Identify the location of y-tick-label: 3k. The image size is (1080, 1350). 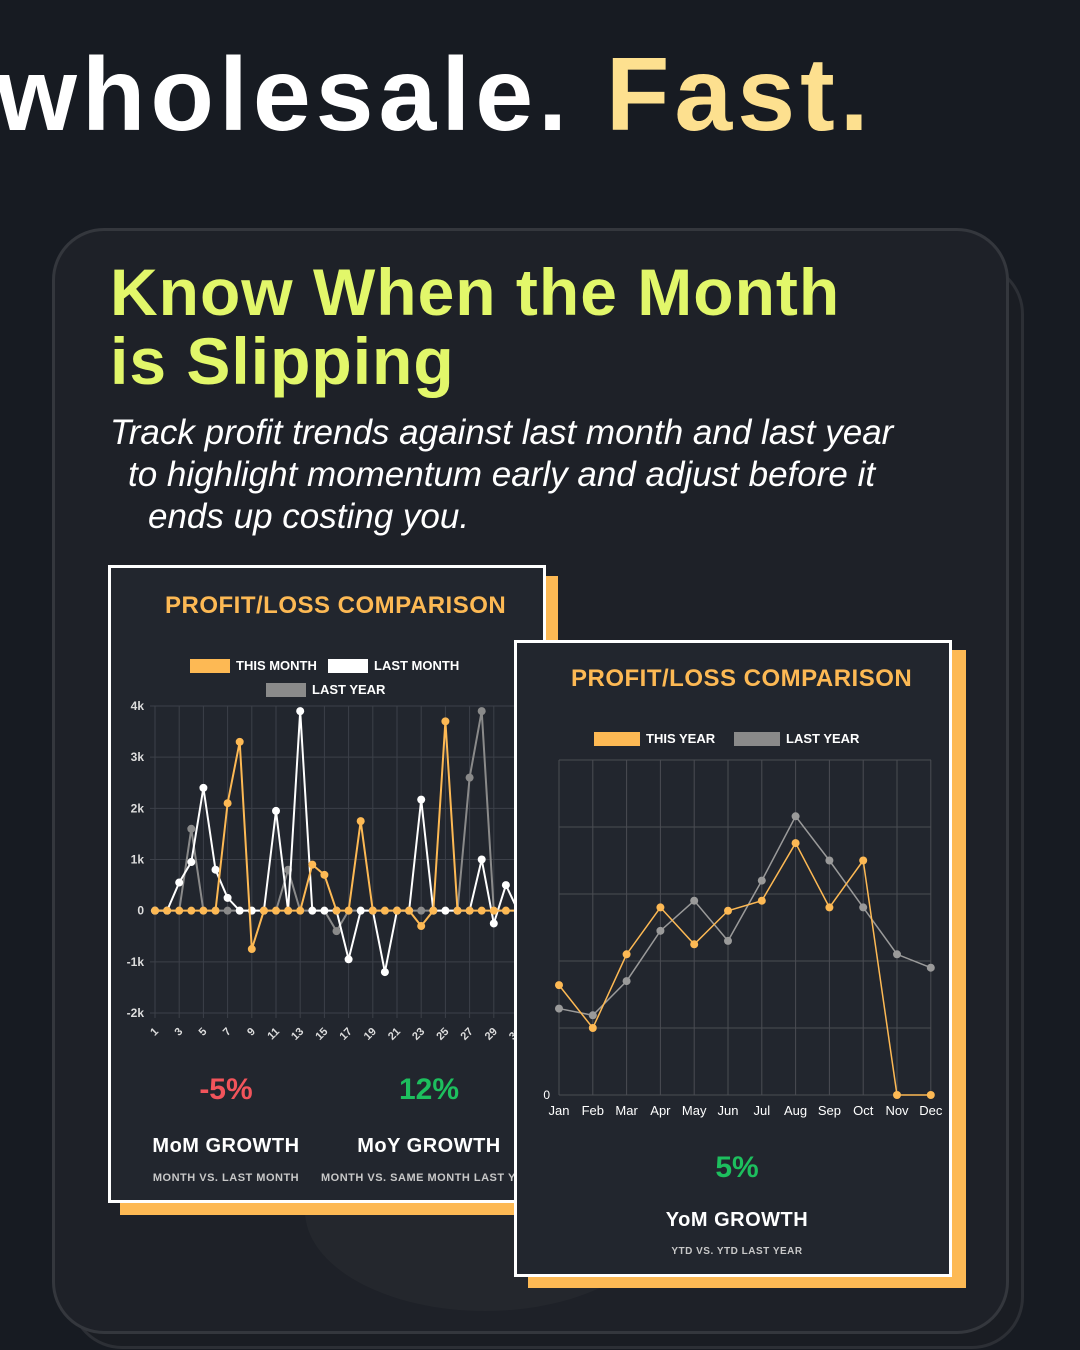
(138, 757).